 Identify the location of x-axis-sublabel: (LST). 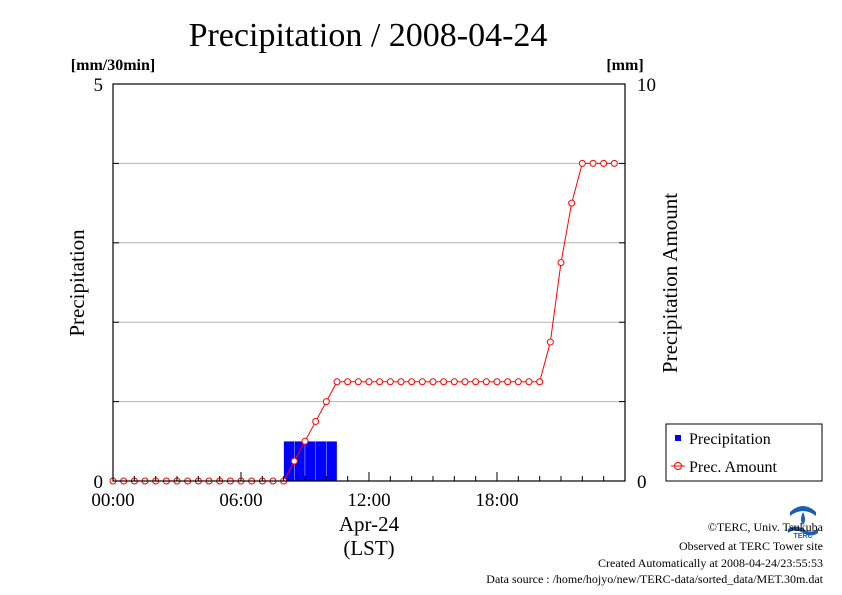
(368, 548).